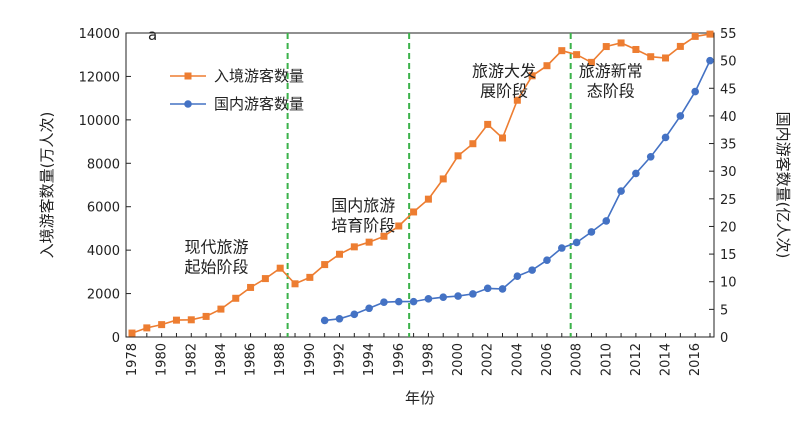 The image size is (800, 421). Describe the element at coordinates (504, 90) in the screenshot. I see `stage-label: 展阶段` at that location.